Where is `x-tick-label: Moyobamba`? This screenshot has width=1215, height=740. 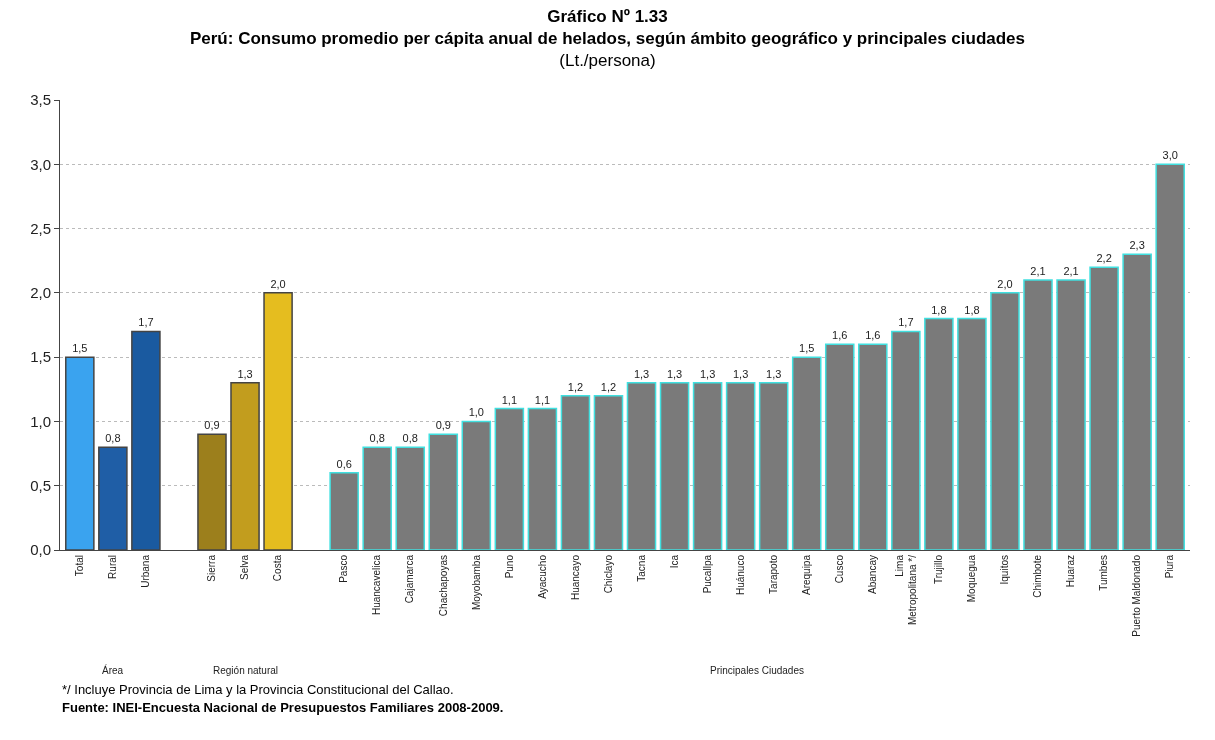 x-tick-label: Moyobamba is located at coordinates (476, 582).